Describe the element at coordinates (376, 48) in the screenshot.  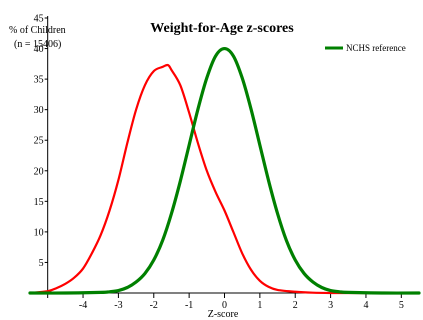
I see `legend-label-nchs: NCHS reference` at that location.